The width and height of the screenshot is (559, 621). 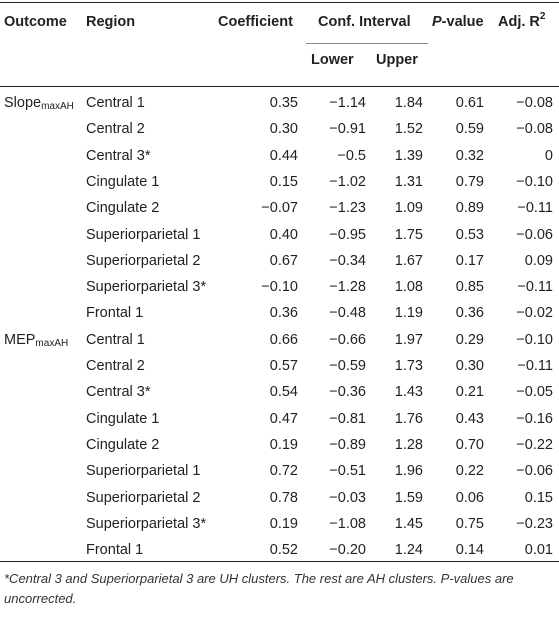 What do you see at coordinates (283, 366) in the screenshot?
I see `cell-coefficient: 0.57` at bounding box center [283, 366].